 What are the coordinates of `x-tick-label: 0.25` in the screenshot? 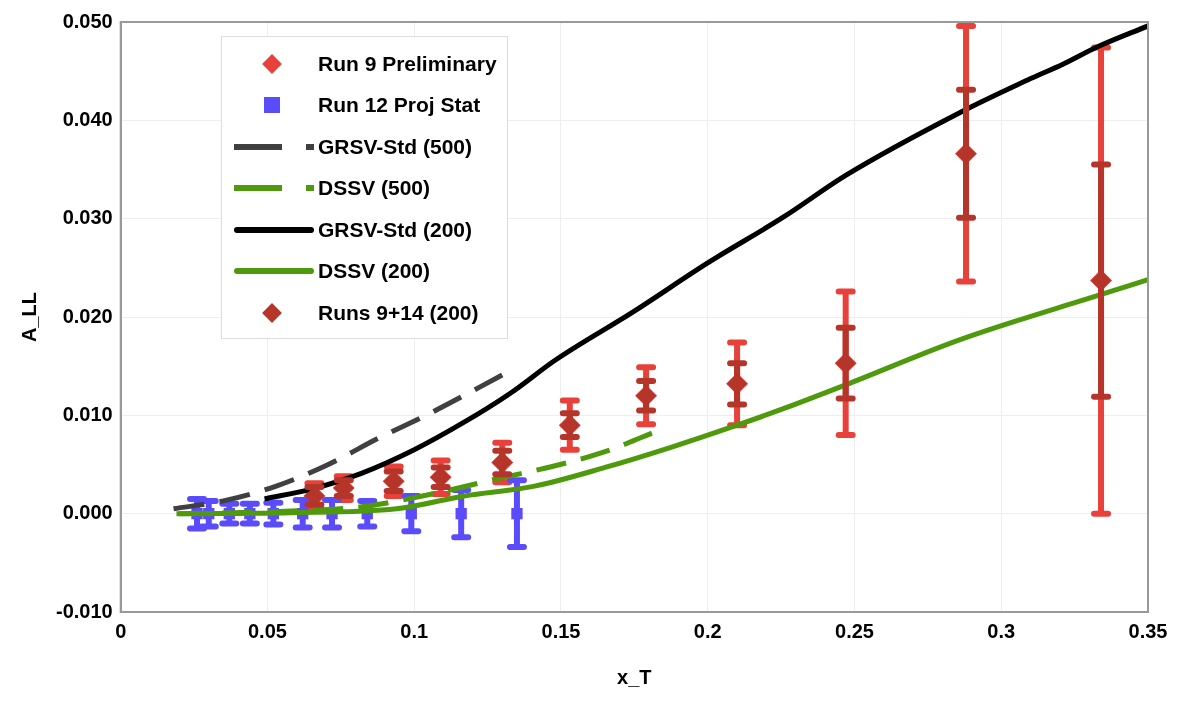 It's located at (854, 630).